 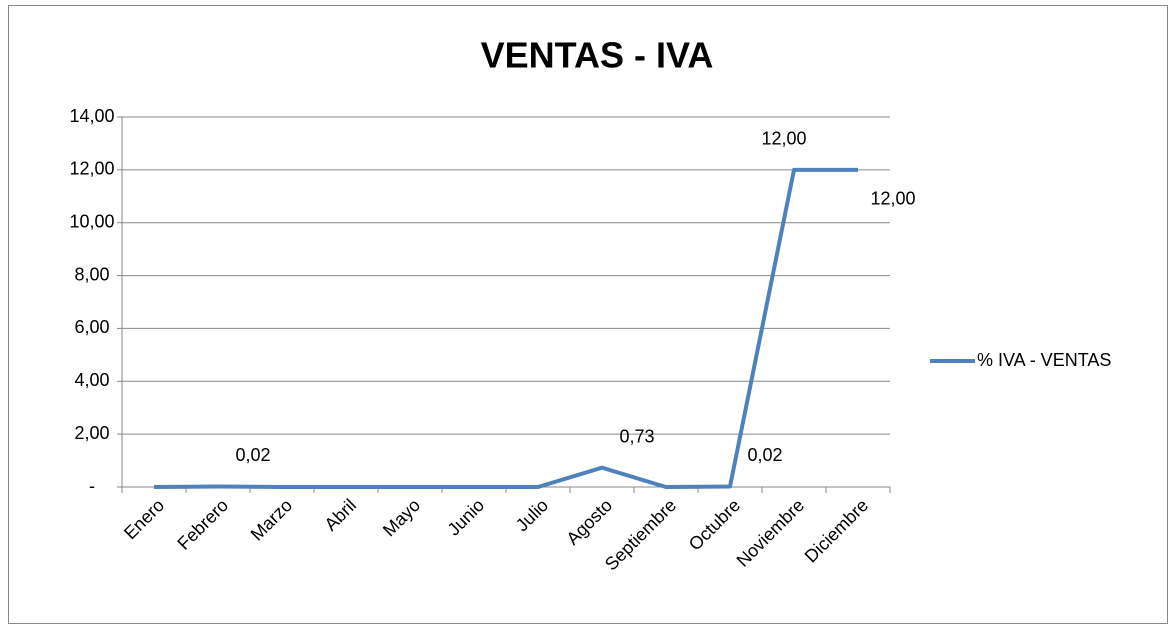 What do you see at coordinates (597, 55) in the screenshot?
I see `chart-title: VENTAS - IVA` at bounding box center [597, 55].